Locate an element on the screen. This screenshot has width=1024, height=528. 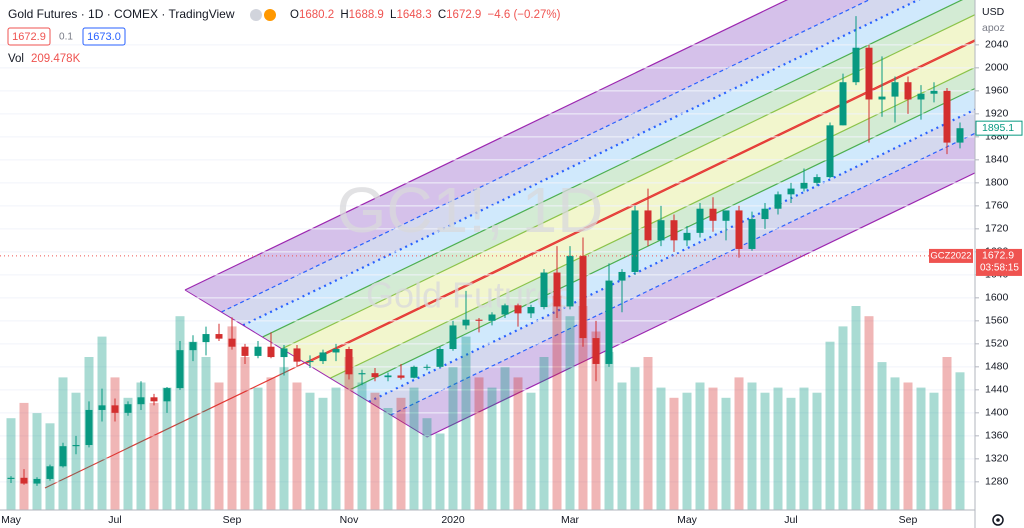
settings-gear is located at coordinates (998, 520).